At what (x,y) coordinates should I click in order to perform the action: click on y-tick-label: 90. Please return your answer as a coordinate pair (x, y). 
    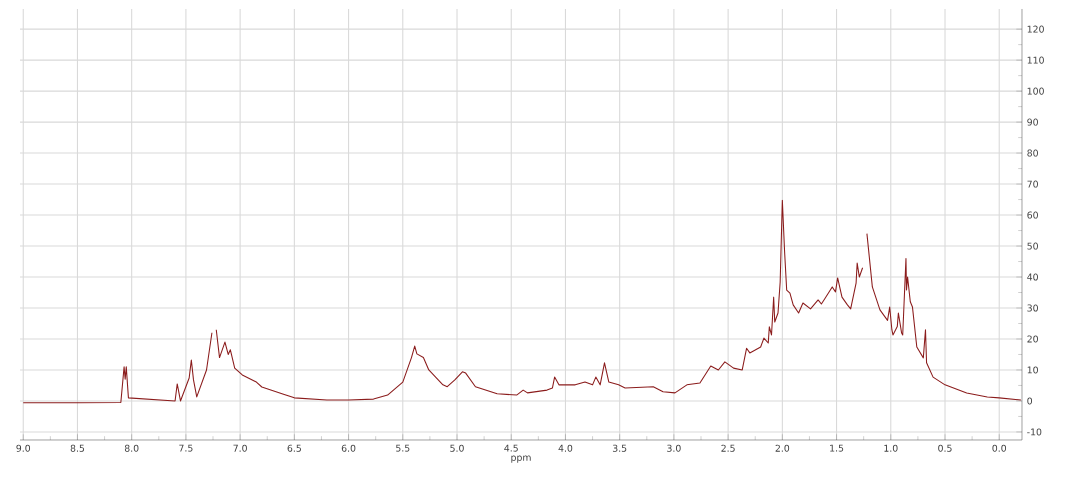
    Looking at the image, I should click on (1032, 122).